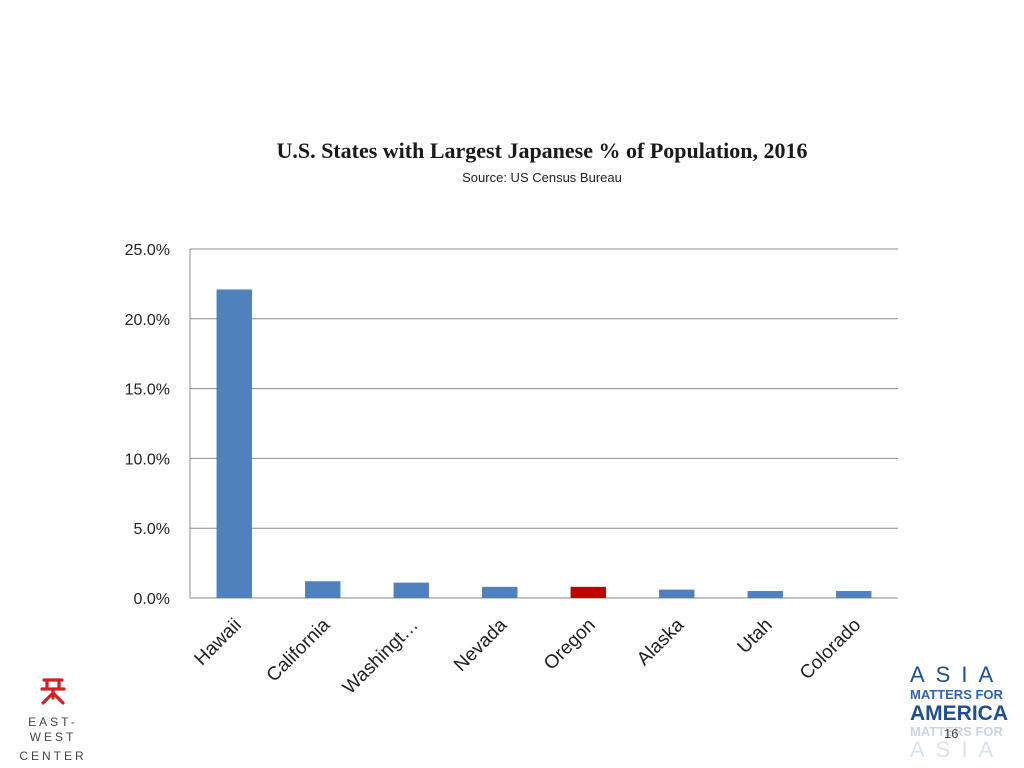 The height and width of the screenshot is (768, 1024). I want to click on y-tick-label: 15.0%, so click(147, 390).